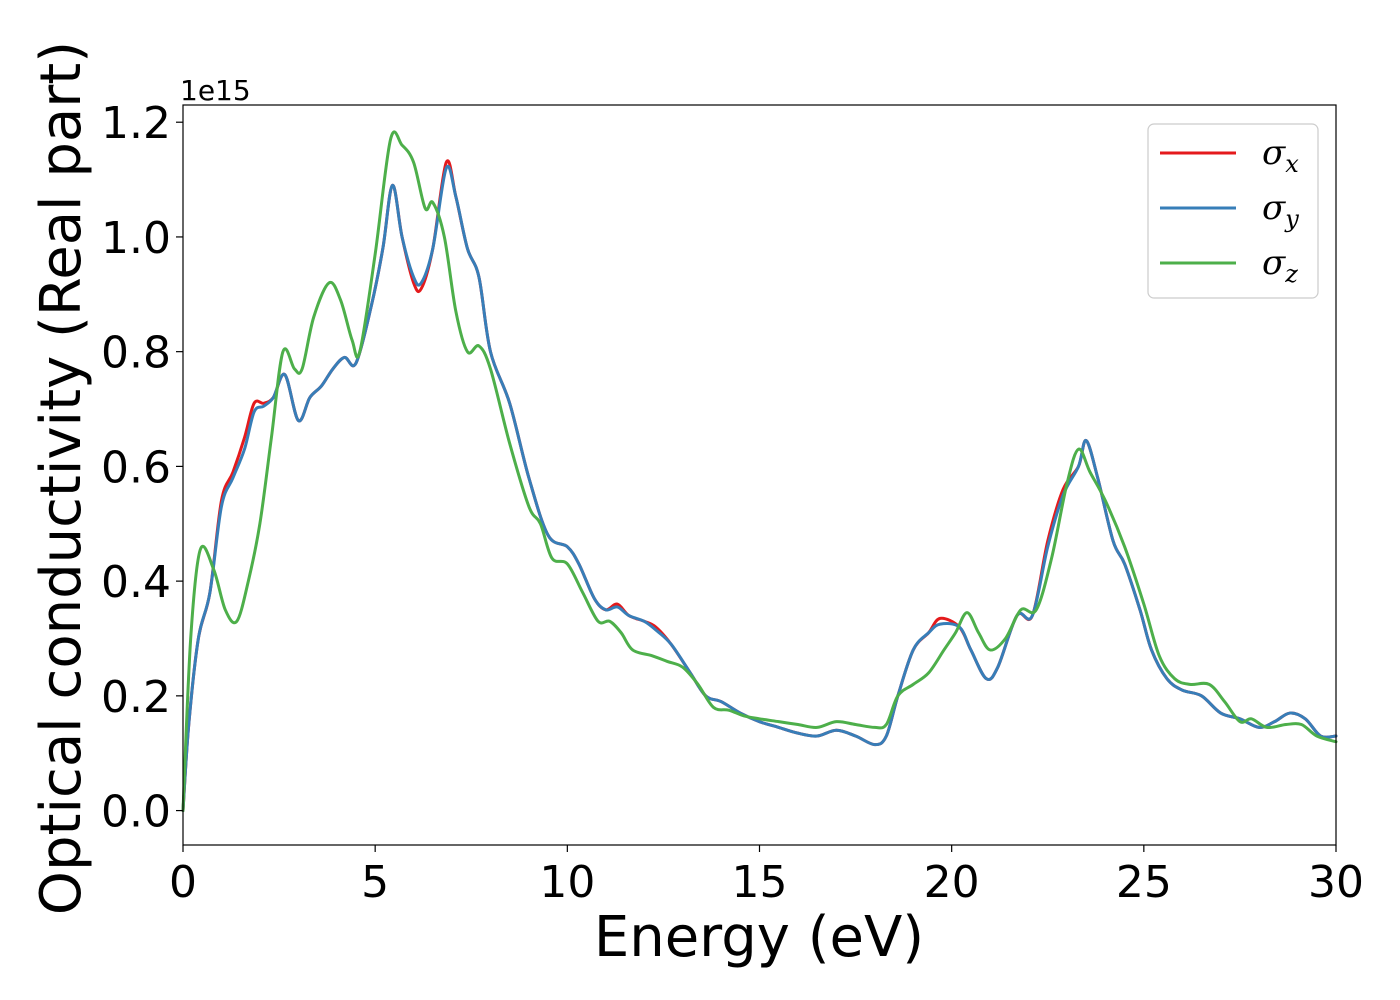  I want to click on x-tick-label: 30, so click(1336, 882).